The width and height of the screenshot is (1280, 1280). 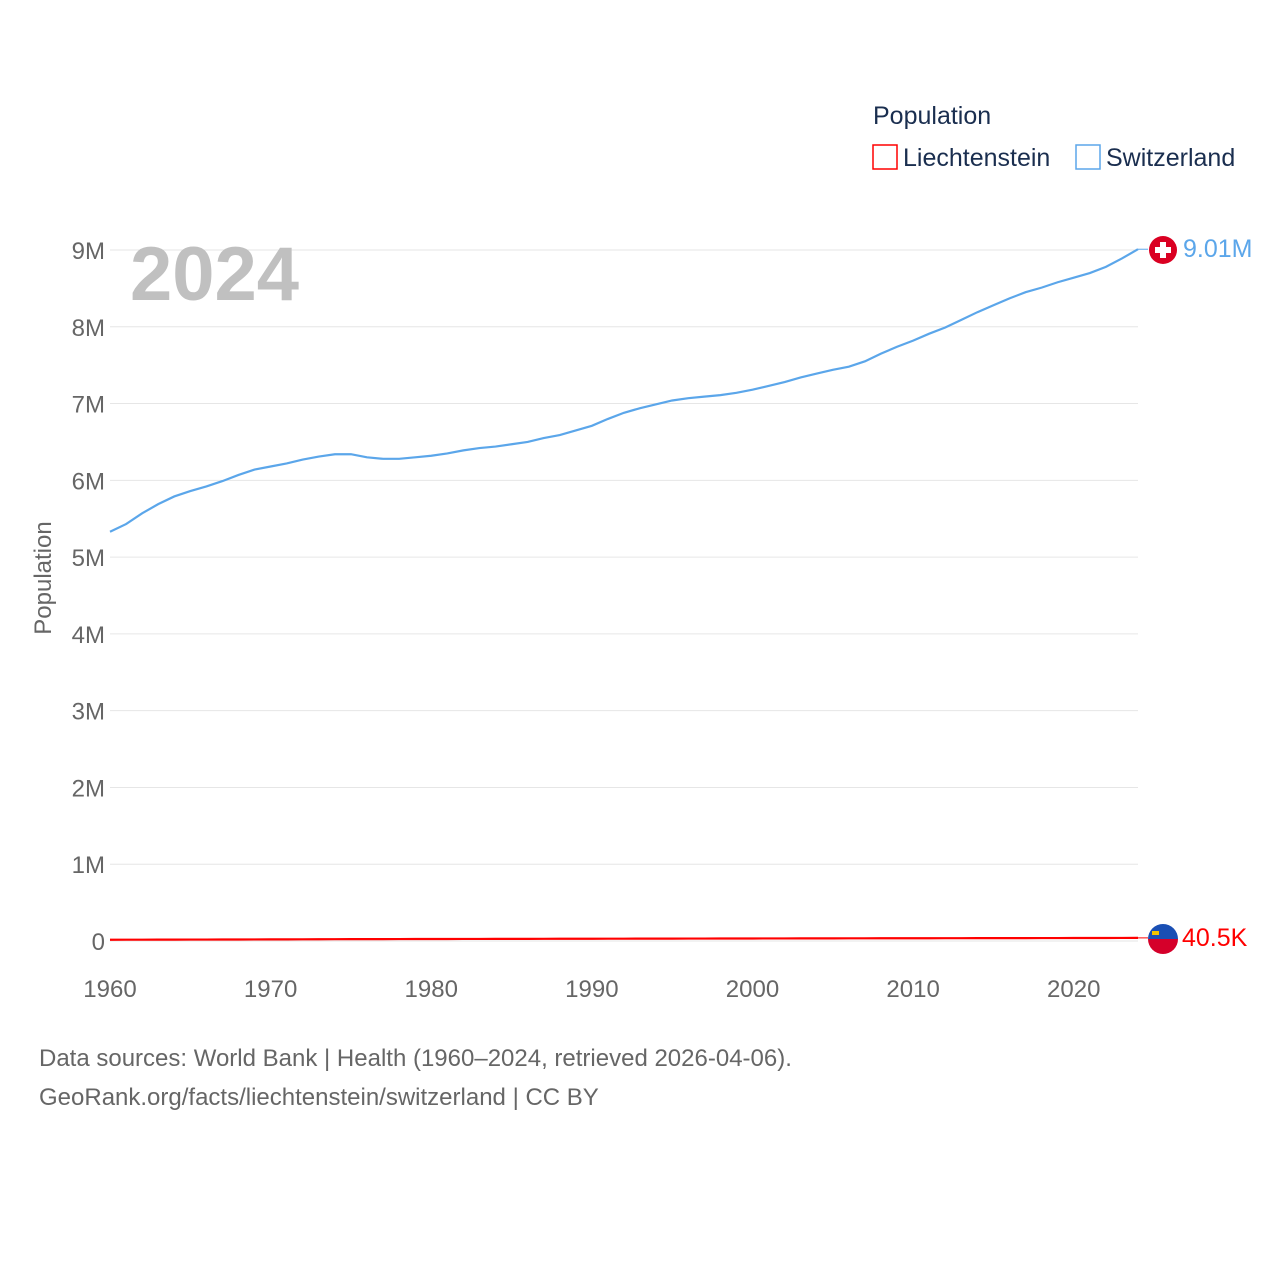 I want to click on y-tick-label: 0, so click(x=98, y=942).